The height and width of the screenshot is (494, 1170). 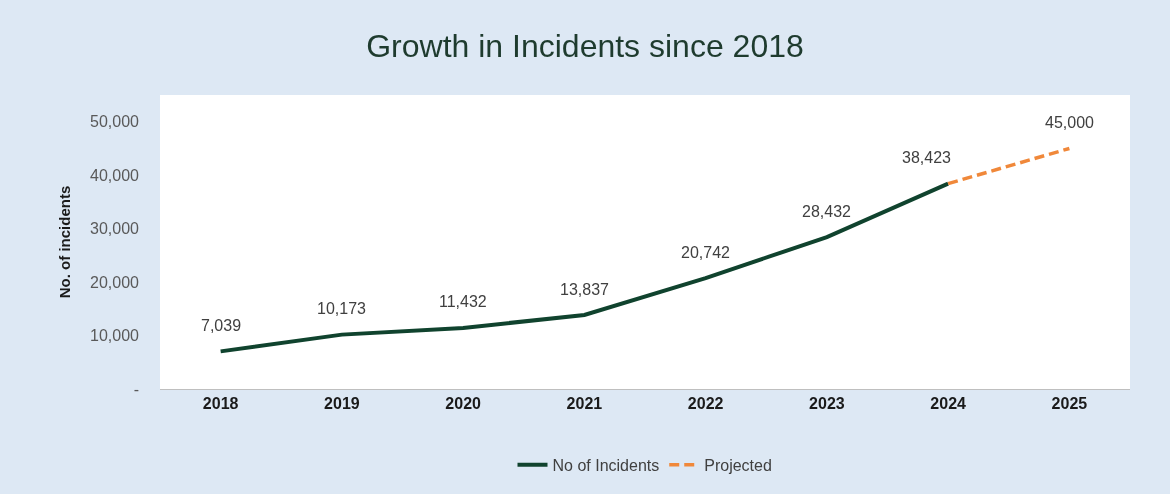 What do you see at coordinates (115, 336) in the screenshot?
I see `y-tick-label: 10,000` at bounding box center [115, 336].